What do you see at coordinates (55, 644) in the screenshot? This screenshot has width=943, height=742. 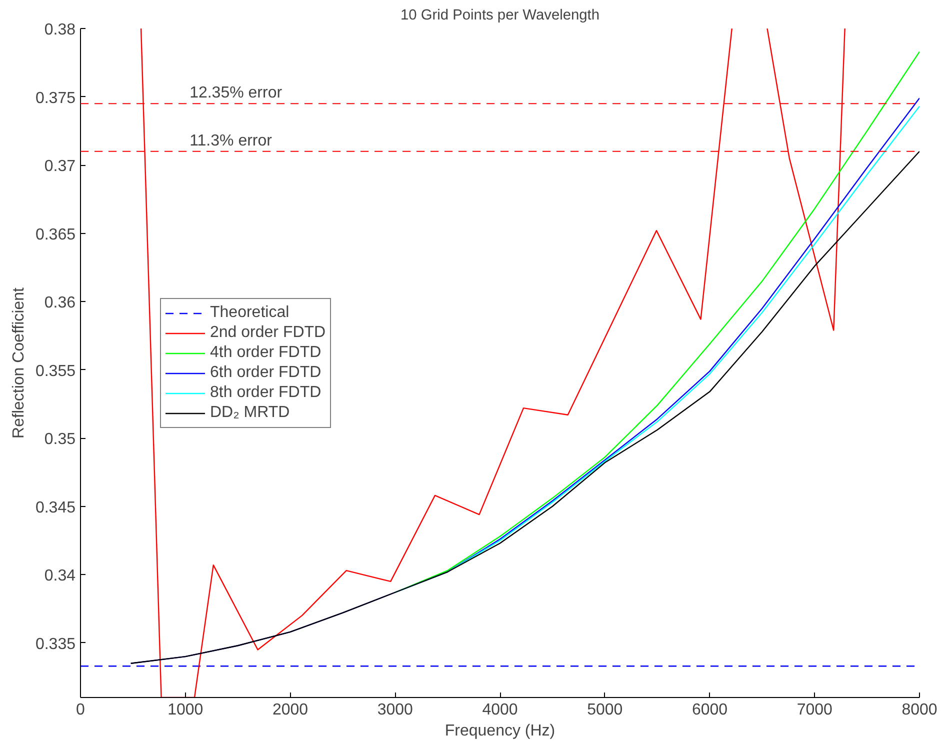 I see `y-tick-label: 0.335` at bounding box center [55, 644].